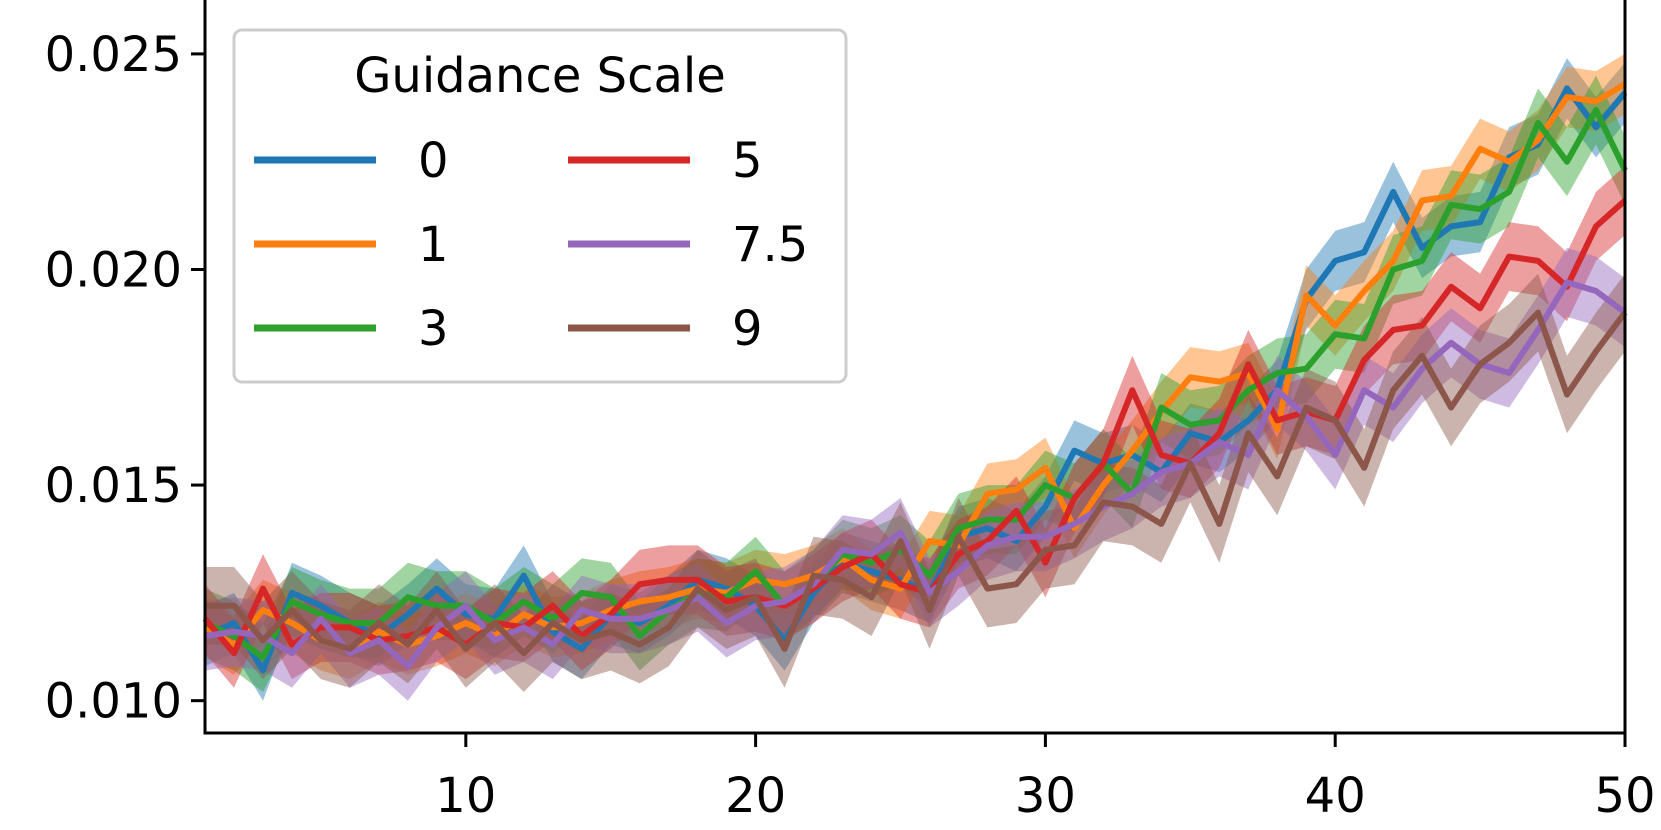  I want to click on x-tick-label: 30, so click(1045, 796).